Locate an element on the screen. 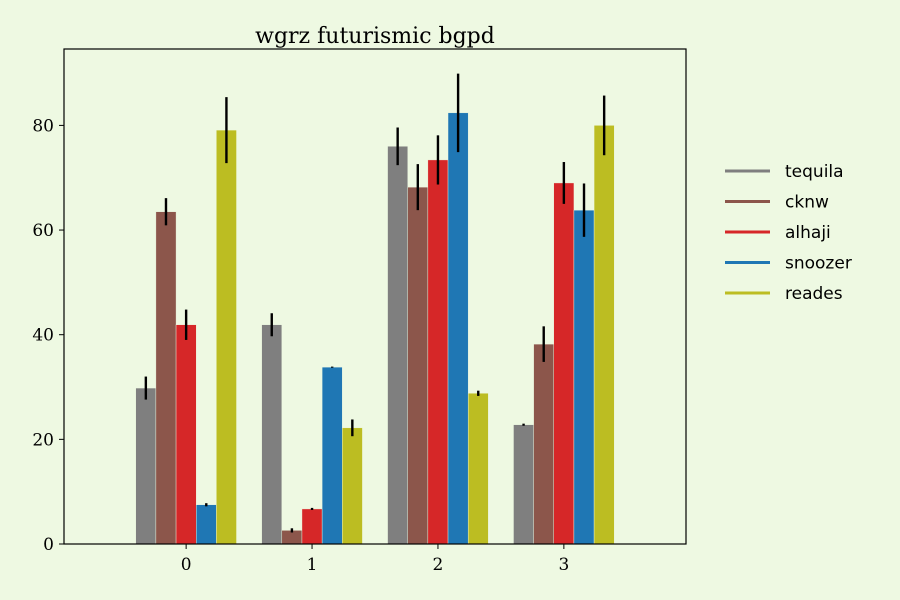  x-tick-label: 3 is located at coordinates (563, 565).